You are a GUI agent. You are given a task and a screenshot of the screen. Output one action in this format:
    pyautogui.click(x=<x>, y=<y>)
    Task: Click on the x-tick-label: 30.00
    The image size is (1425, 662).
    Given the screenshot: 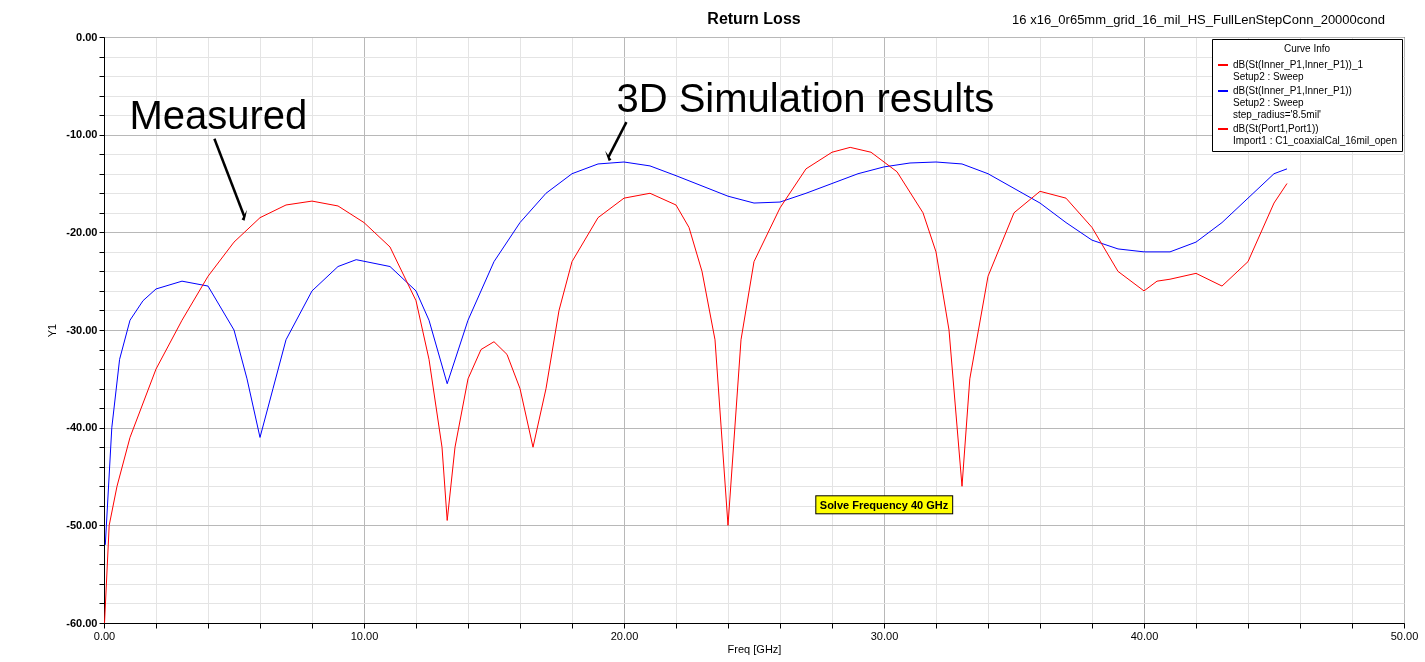 What is the action you would take?
    pyautogui.click(x=884, y=635)
    